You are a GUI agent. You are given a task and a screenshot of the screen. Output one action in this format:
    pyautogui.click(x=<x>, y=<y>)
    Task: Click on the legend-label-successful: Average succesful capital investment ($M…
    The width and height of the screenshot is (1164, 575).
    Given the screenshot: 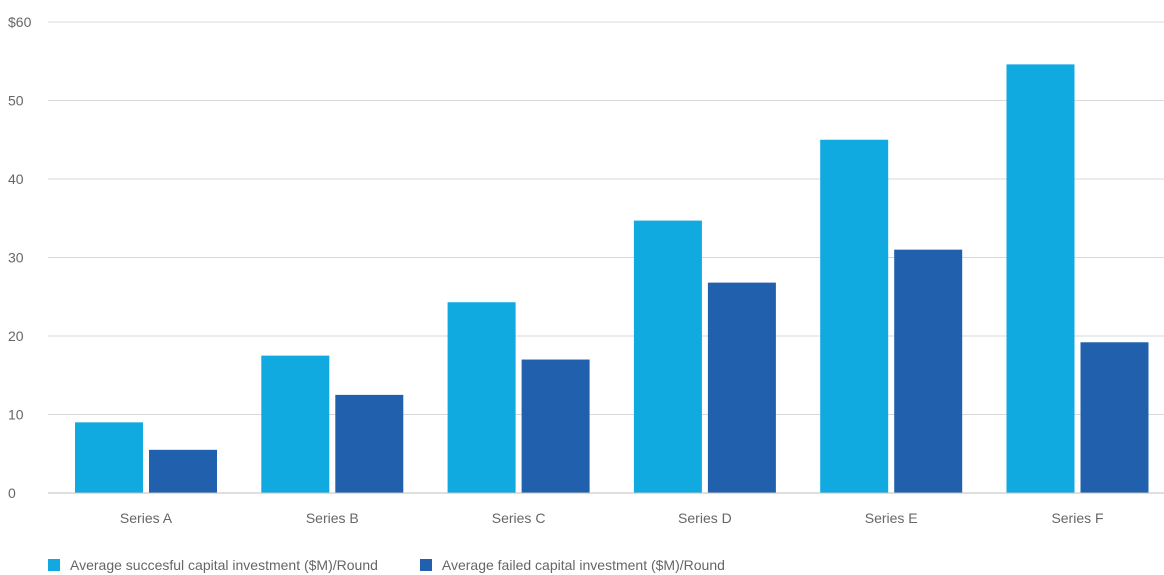 What is the action you would take?
    pyautogui.click(x=224, y=565)
    